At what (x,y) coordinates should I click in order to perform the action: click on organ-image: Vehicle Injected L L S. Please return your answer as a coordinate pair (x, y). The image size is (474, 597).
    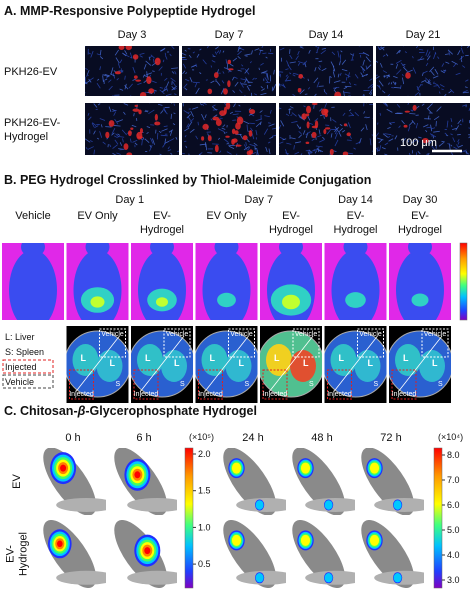
    Looking at the image, I should click on (97, 364).